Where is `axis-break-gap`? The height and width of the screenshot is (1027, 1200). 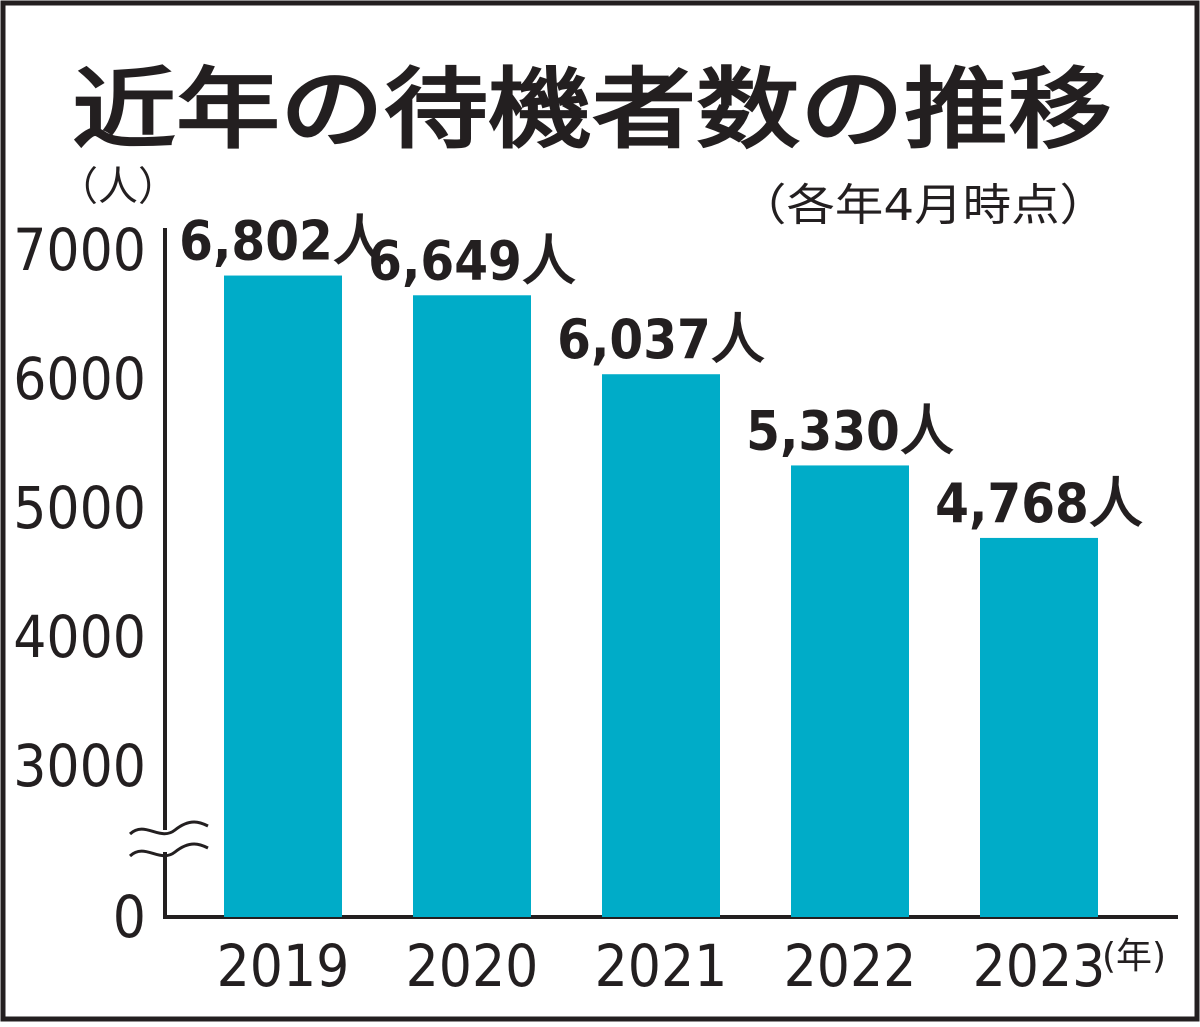
axis-break-gap is located at coordinates (165, 841).